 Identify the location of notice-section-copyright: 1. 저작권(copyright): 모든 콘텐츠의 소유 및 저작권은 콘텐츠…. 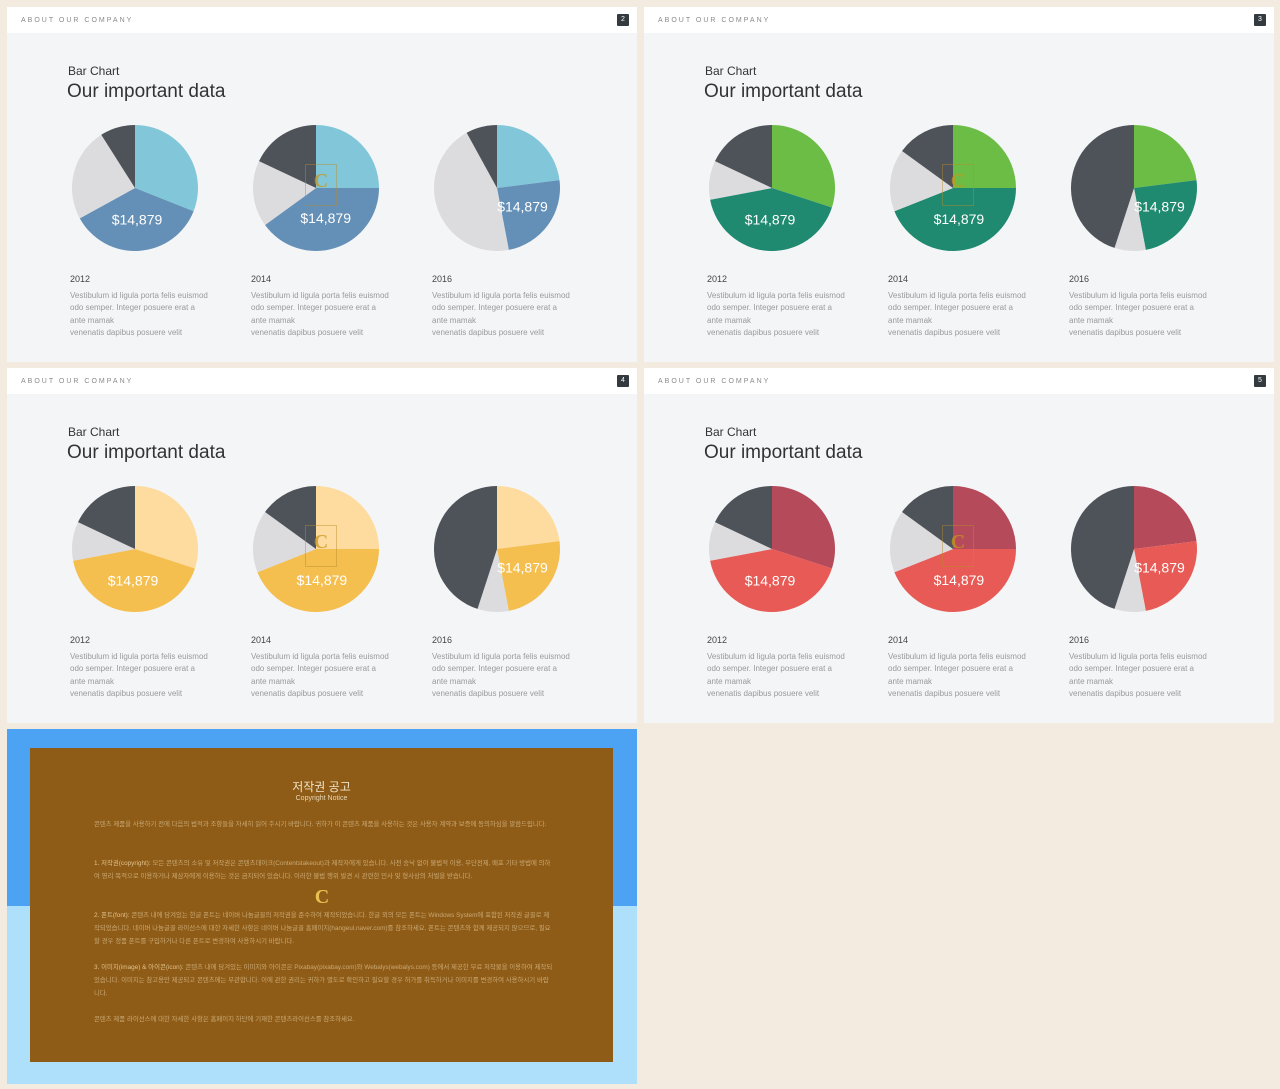
(324, 870).